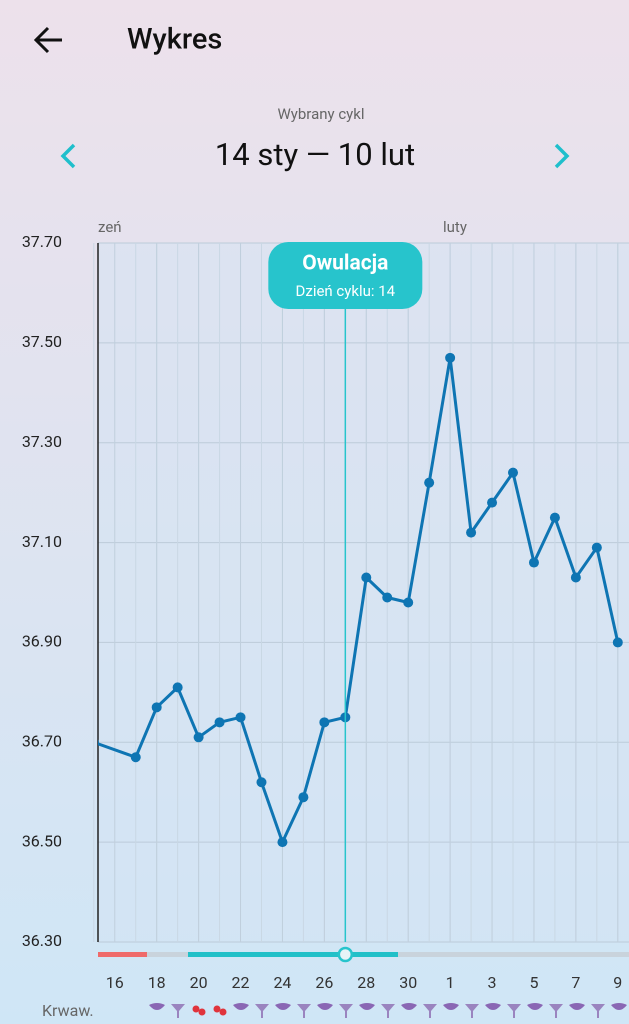 The width and height of the screenshot is (629, 1024). I want to click on back-button, so click(47, 40).